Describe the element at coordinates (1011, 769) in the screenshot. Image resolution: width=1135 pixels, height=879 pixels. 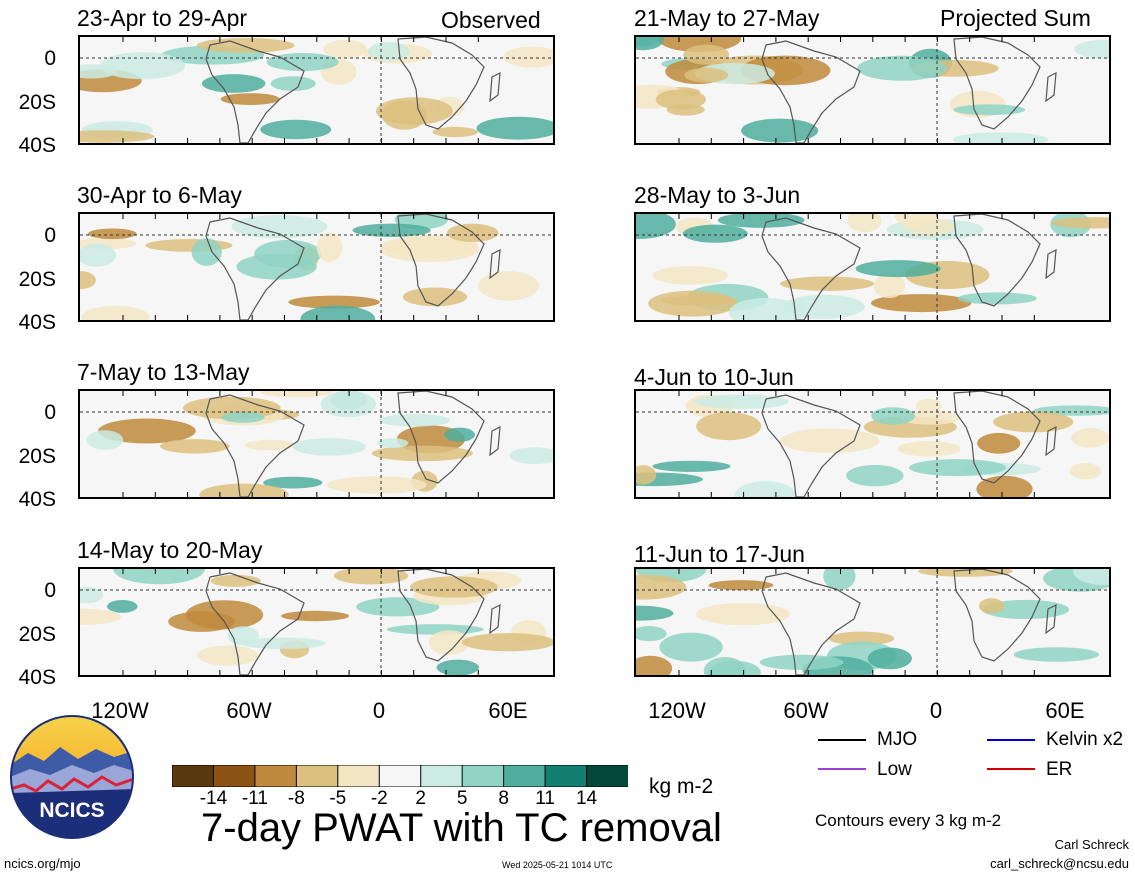
I see `legend-line-er` at that location.